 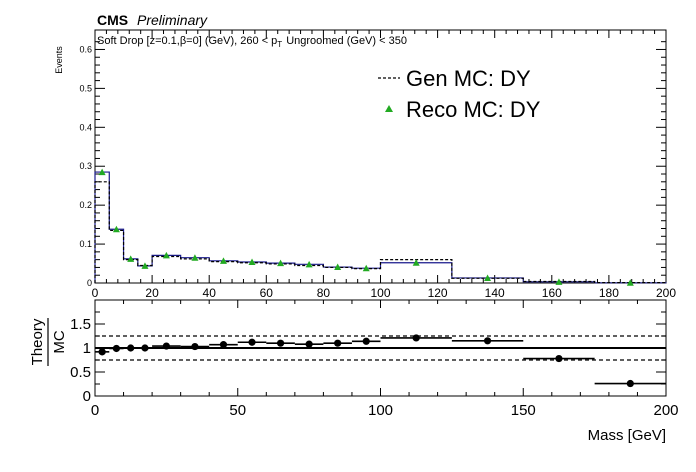 I want to click on y-tick-label: 0.6, so click(x=85, y=49).